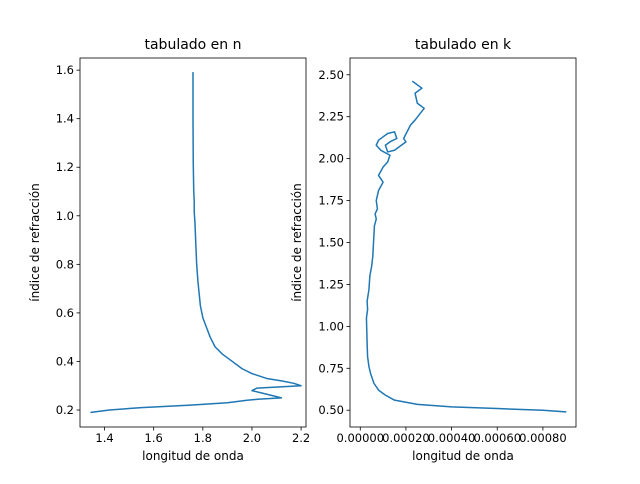  I want to click on panel-title: tabulado en k, so click(463, 45).